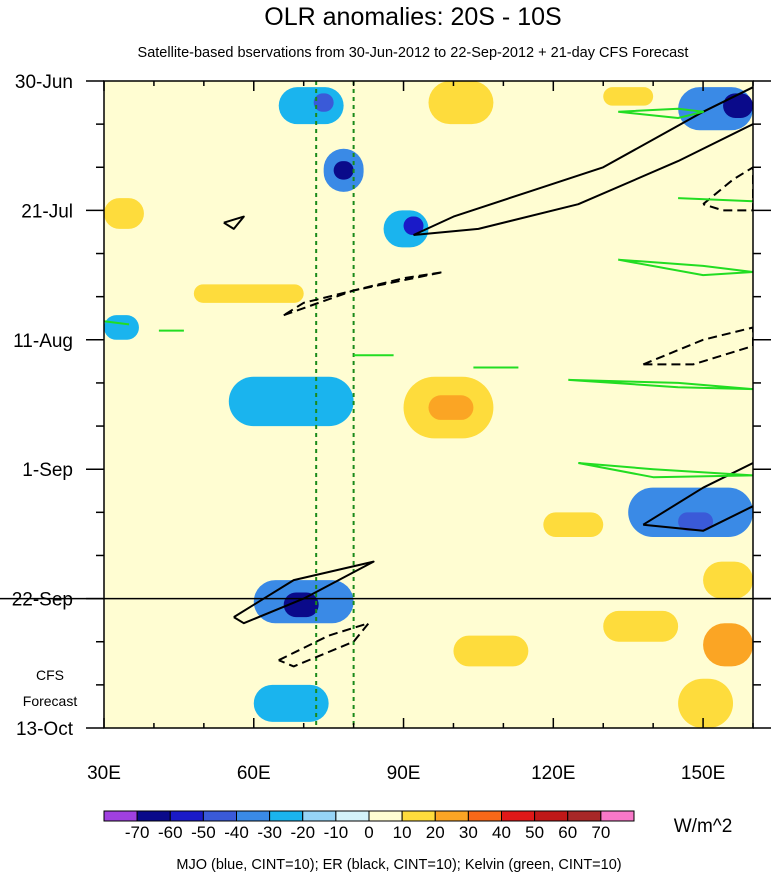 The image size is (771, 883). I want to click on colorbar-units: W/m^2, so click(703, 826).